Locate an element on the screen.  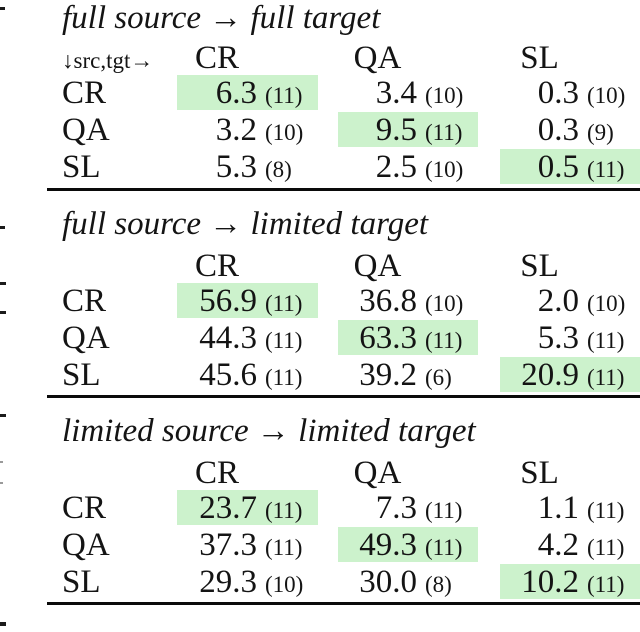
value-cell: 3.4 (10) is located at coordinates (408, 93).